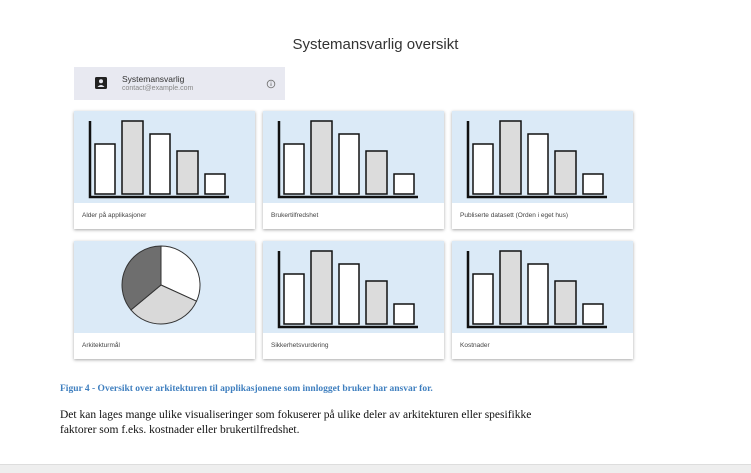  I want to click on user-chip: Systemansvarlig contact@example.com, so click(179, 83).